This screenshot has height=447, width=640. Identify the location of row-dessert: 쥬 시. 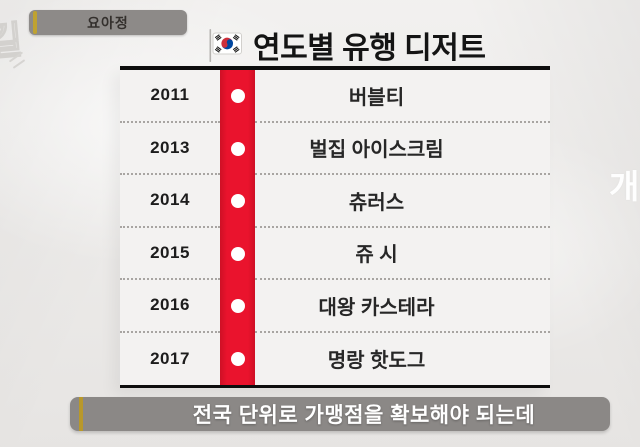
(402, 254).